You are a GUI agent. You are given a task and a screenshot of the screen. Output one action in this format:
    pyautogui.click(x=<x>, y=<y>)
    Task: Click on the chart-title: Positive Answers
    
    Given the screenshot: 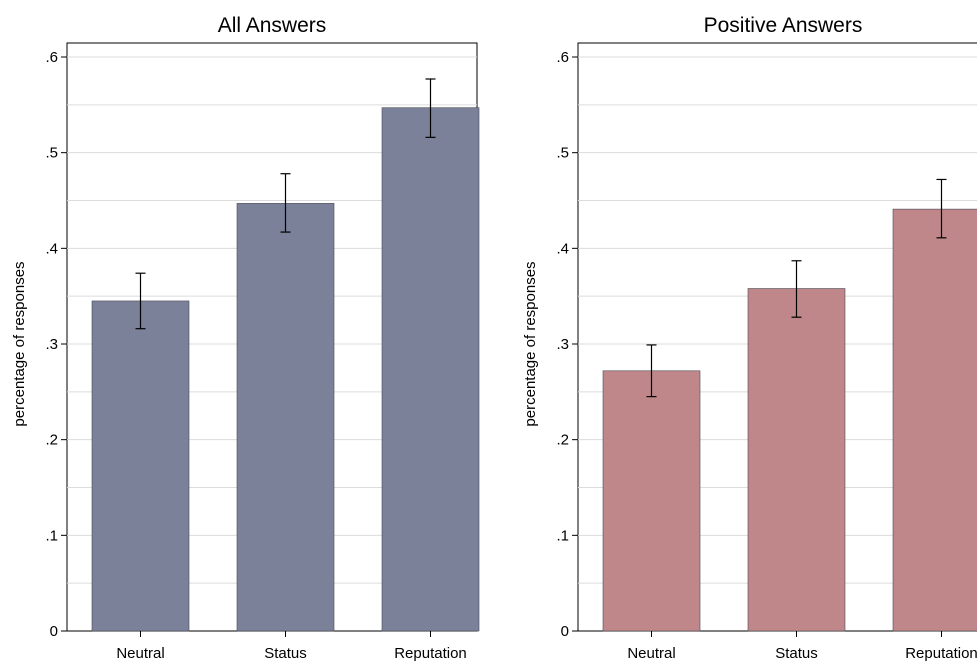 What is the action you would take?
    pyautogui.click(x=783, y=25)
    